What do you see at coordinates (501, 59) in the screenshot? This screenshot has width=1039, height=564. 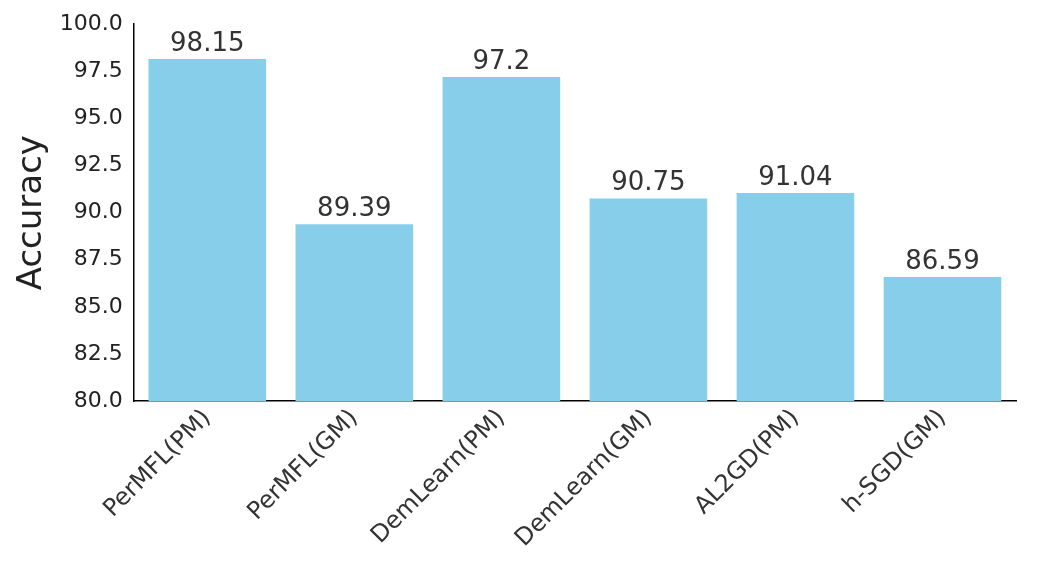 I see `data-label: 97.2` at bounding box center [501, 59].